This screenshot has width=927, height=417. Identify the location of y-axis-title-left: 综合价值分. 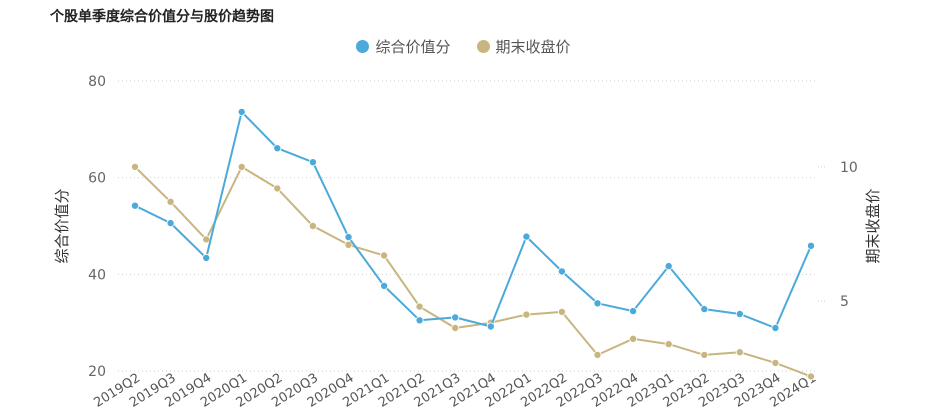
(62, 225).